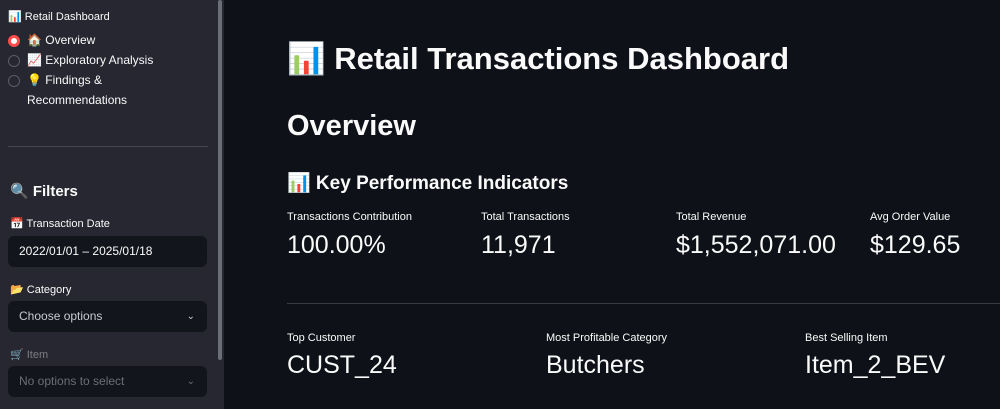 The height and width of the screenshot is (409, 1000). What do you see at coordinates (107, 316) in the screenshot?
I see `category-select: Choose options ⌄` at bounding box center [107, 316].